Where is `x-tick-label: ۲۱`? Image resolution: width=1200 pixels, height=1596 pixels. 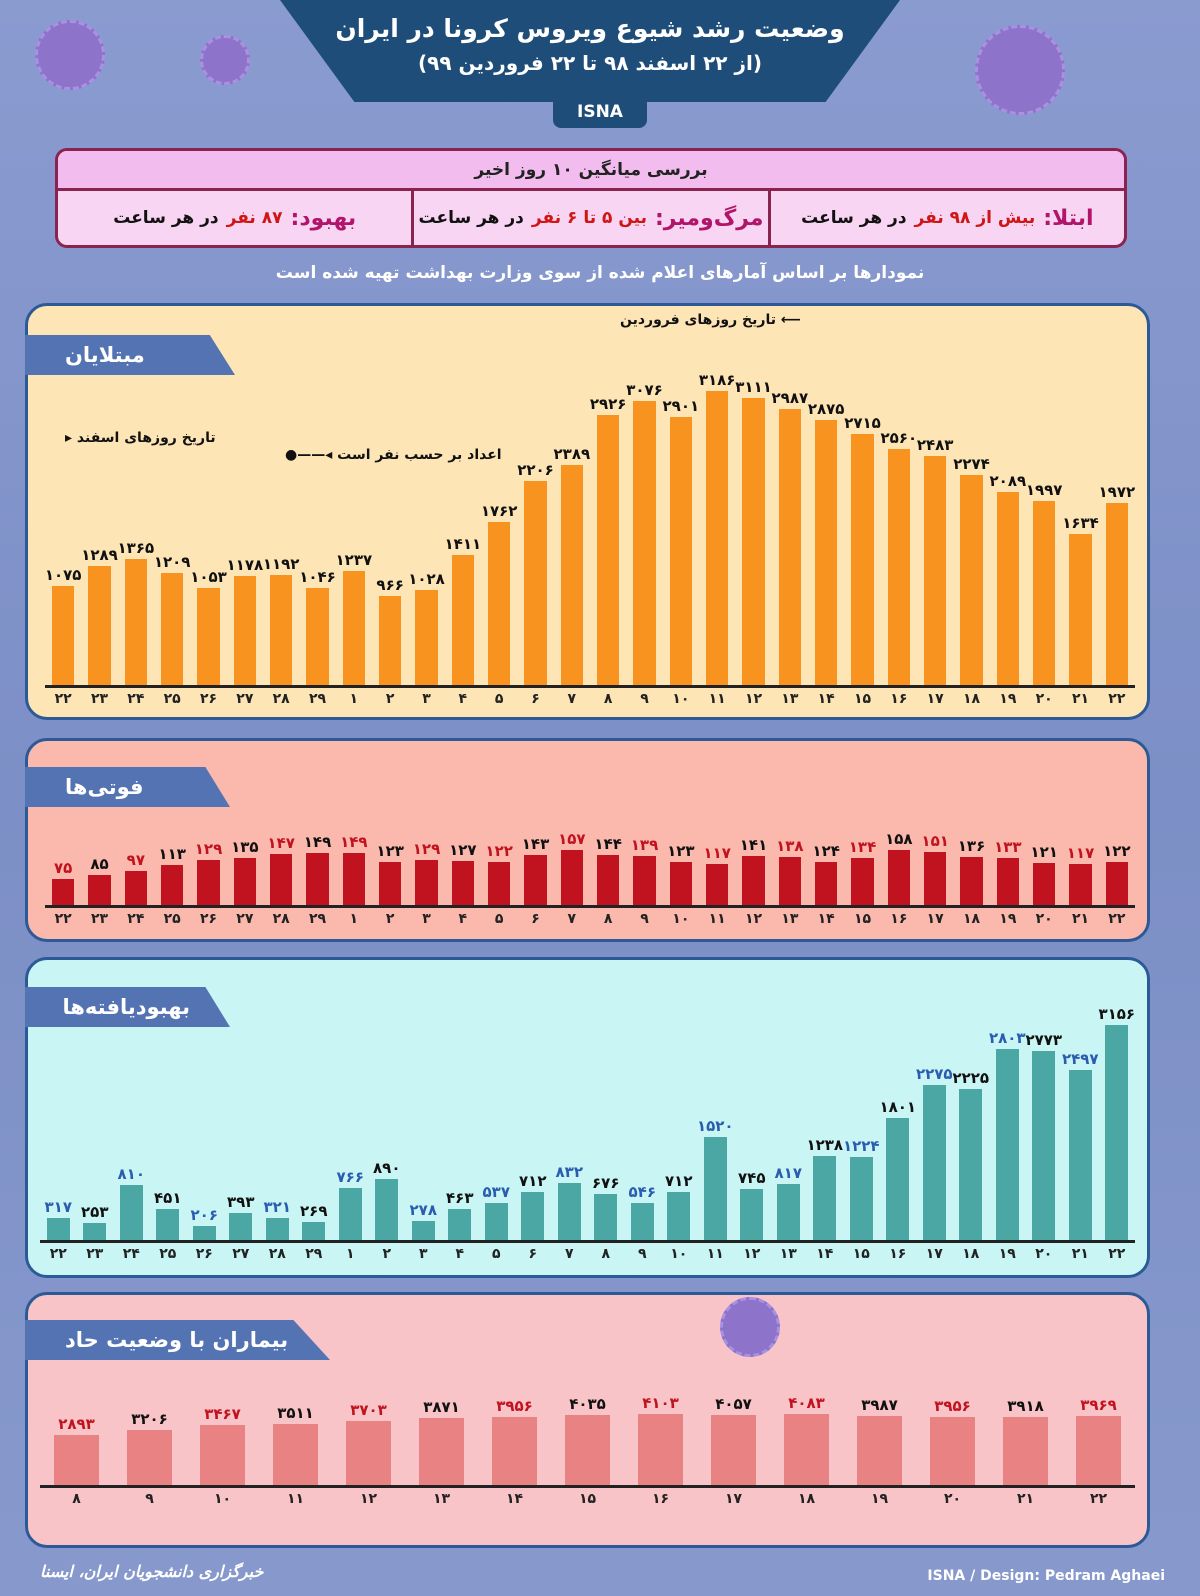
x-tick-label: ۲۱ is located at coordinates (1080, 699).